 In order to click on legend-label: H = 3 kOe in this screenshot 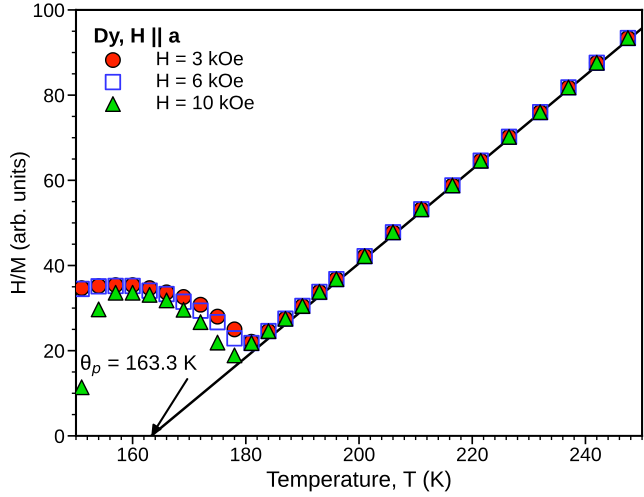, I will do `click(200, 58)`.